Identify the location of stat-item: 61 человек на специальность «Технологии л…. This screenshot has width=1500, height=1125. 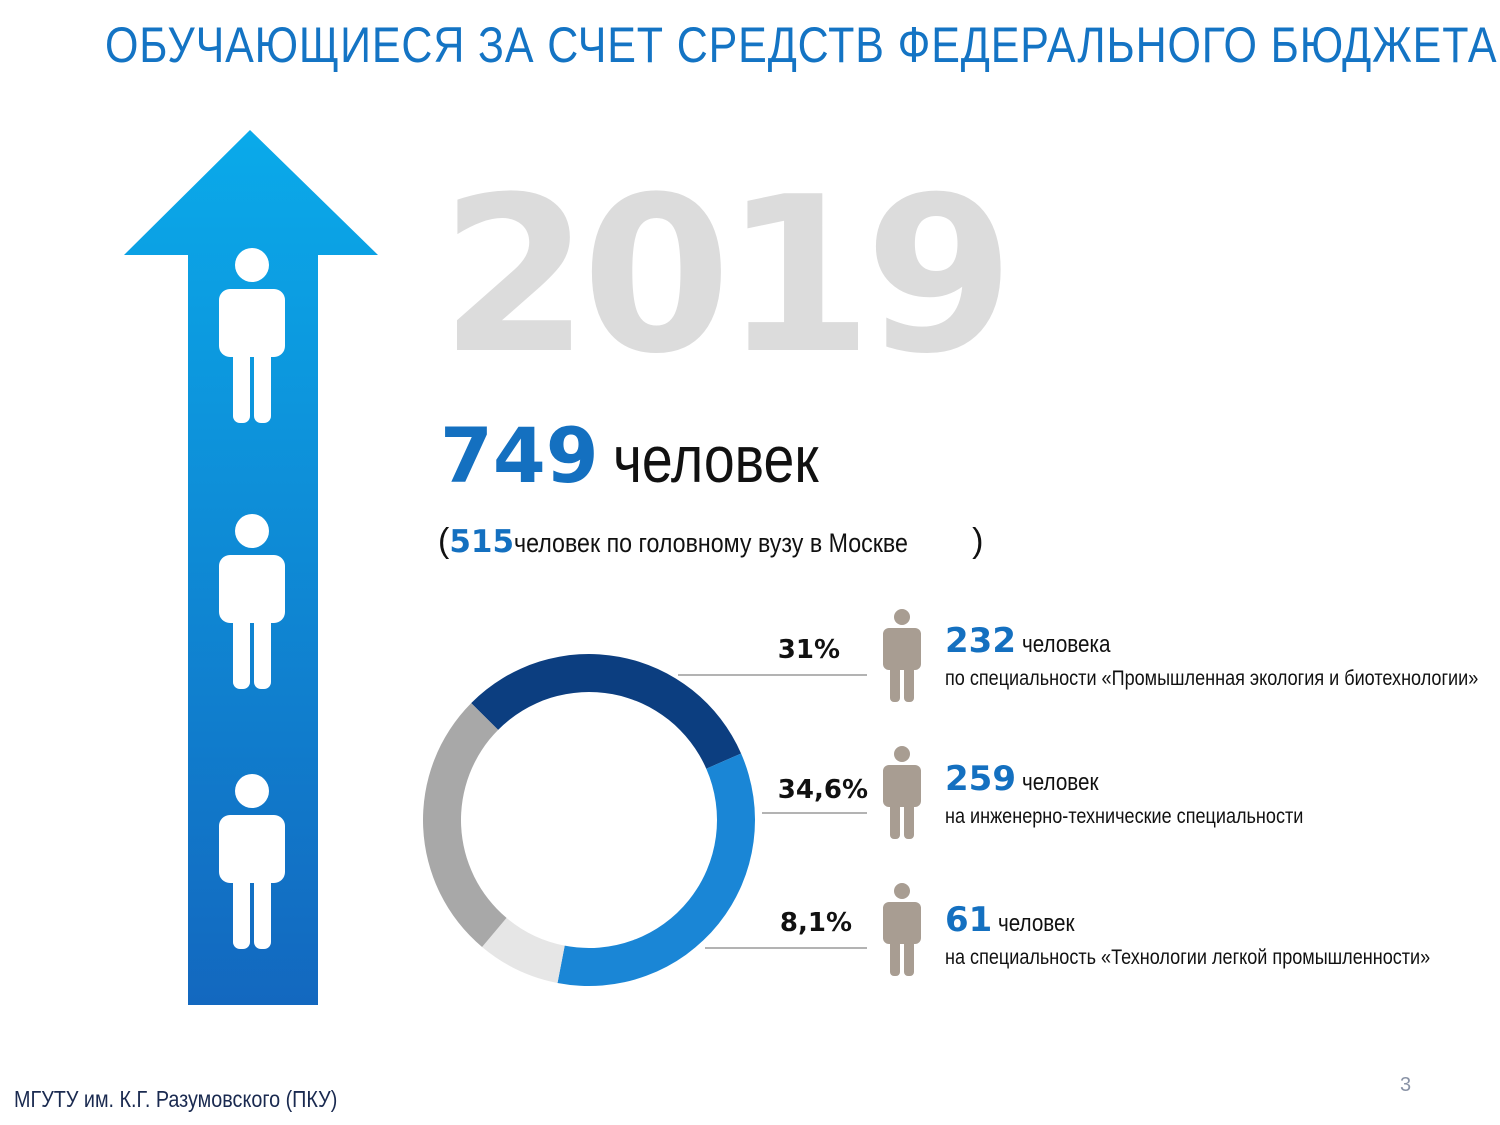
(1222, 935).